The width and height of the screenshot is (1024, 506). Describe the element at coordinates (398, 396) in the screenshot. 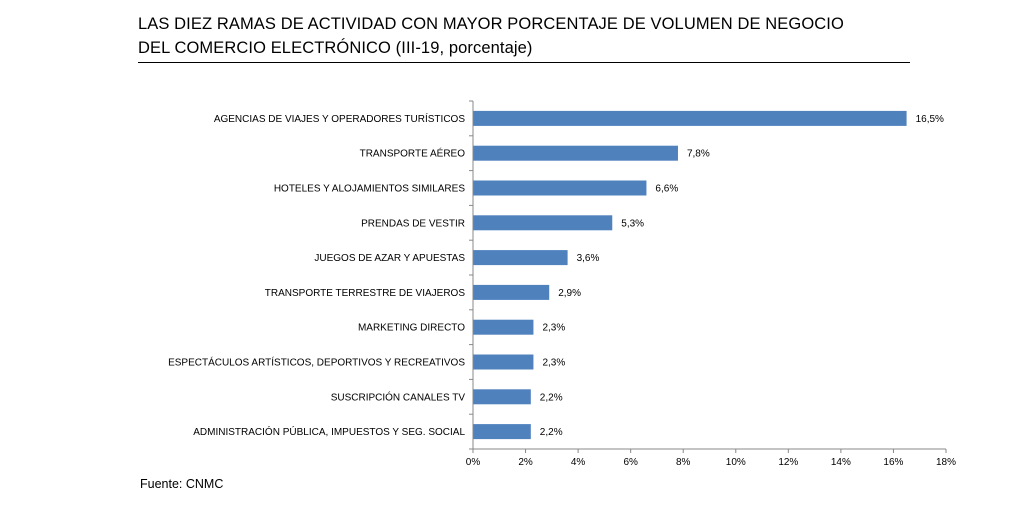

I see `category-label: SUSCRIPCIÓN CANALES TV` at that location.